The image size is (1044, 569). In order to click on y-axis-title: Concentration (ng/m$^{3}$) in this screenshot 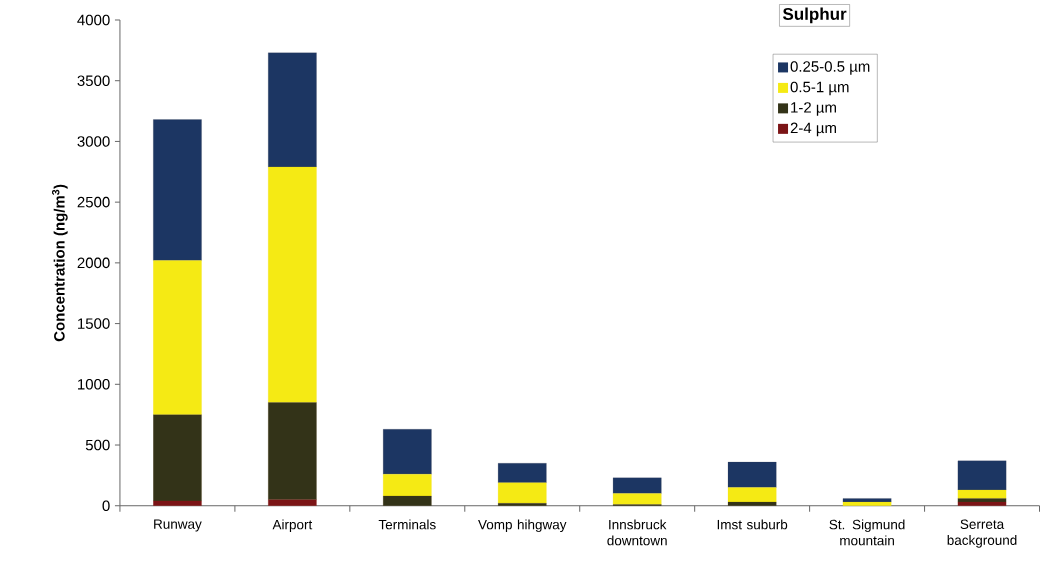, I will do `click(60, 263)`.